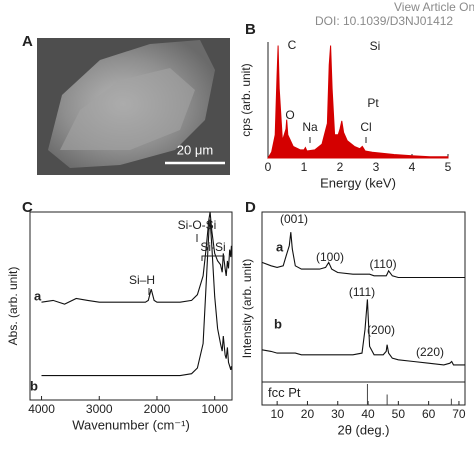 Image resolution: width=474 pixels, height=474 pixels. Describe the element at coordinates (197, 225) in the screenshot. I see `peak-label: Si-O-Si` at that location.